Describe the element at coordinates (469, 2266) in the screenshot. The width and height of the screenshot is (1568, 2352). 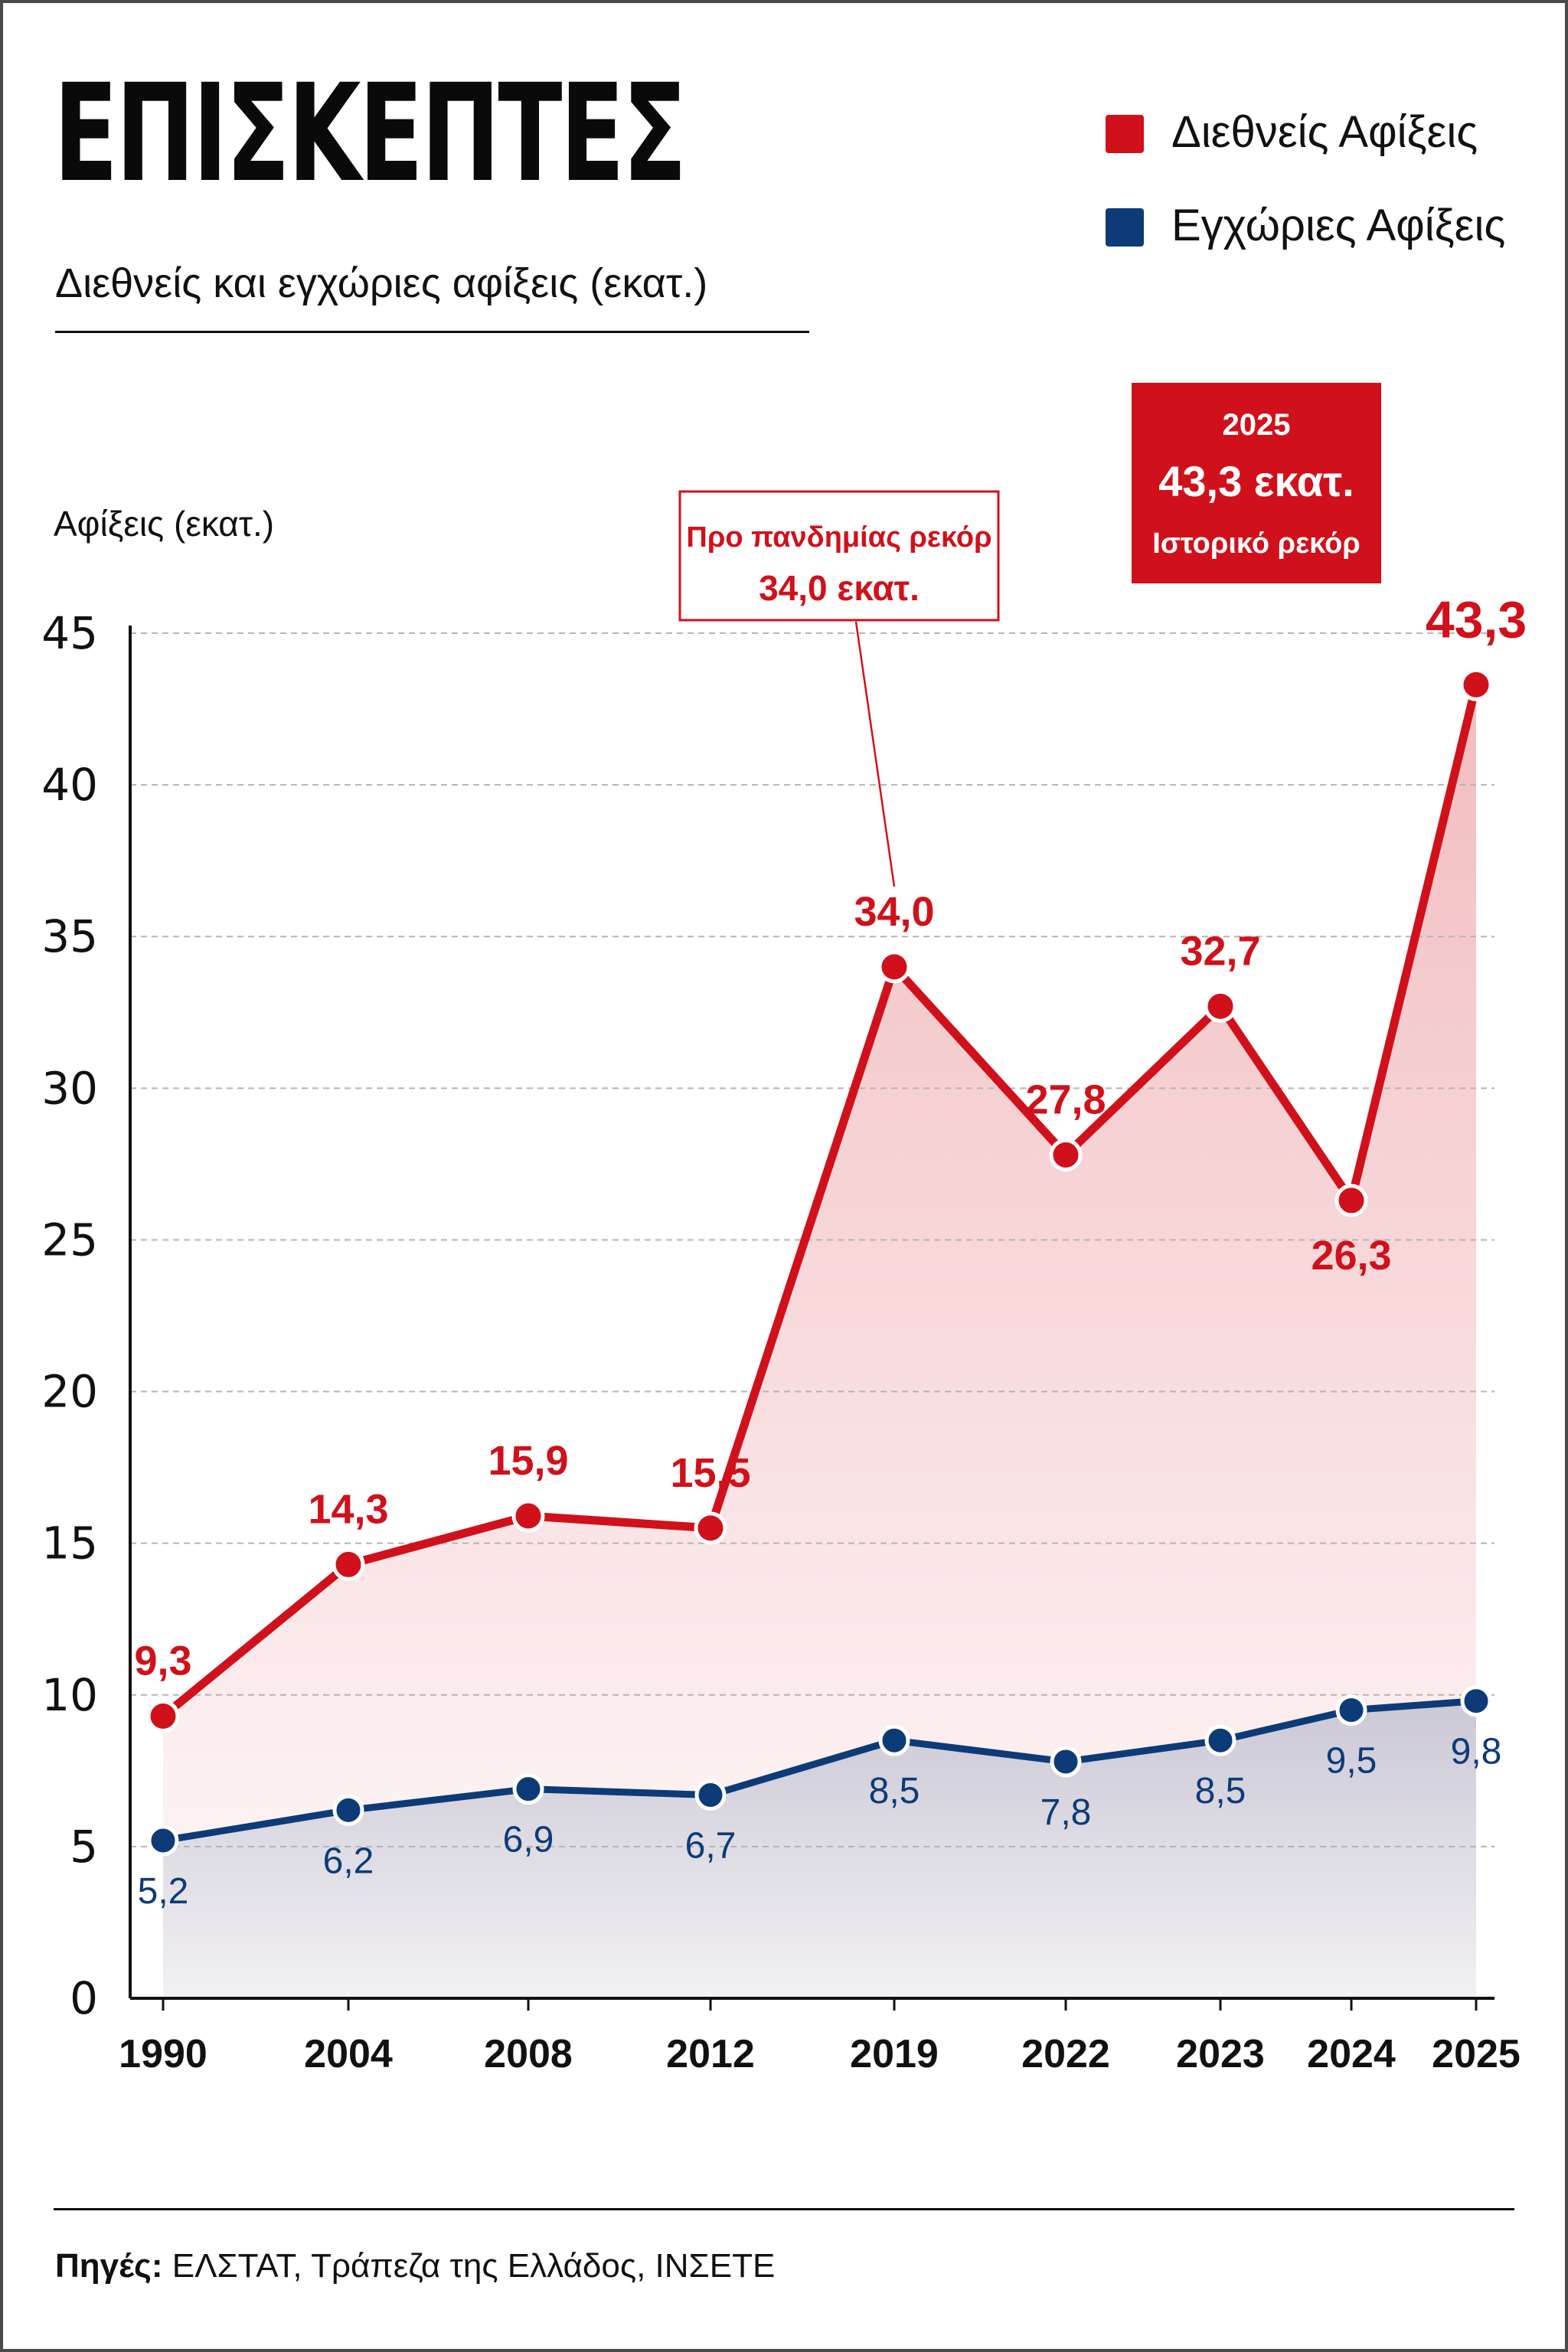
I see `source-text: ΕΛΣΤΑΤ, Τράπεζα της Ελλάδος, ΙΝΣΕΤΕ` at that location.